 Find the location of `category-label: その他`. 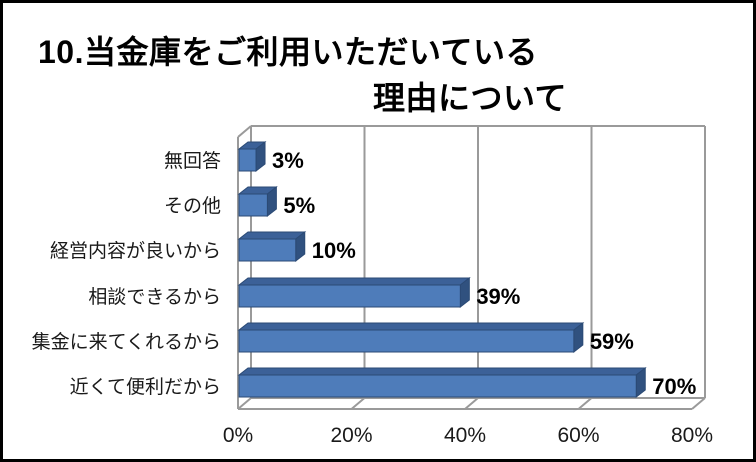

category-label: その他 is located at coordinates (192, 206).